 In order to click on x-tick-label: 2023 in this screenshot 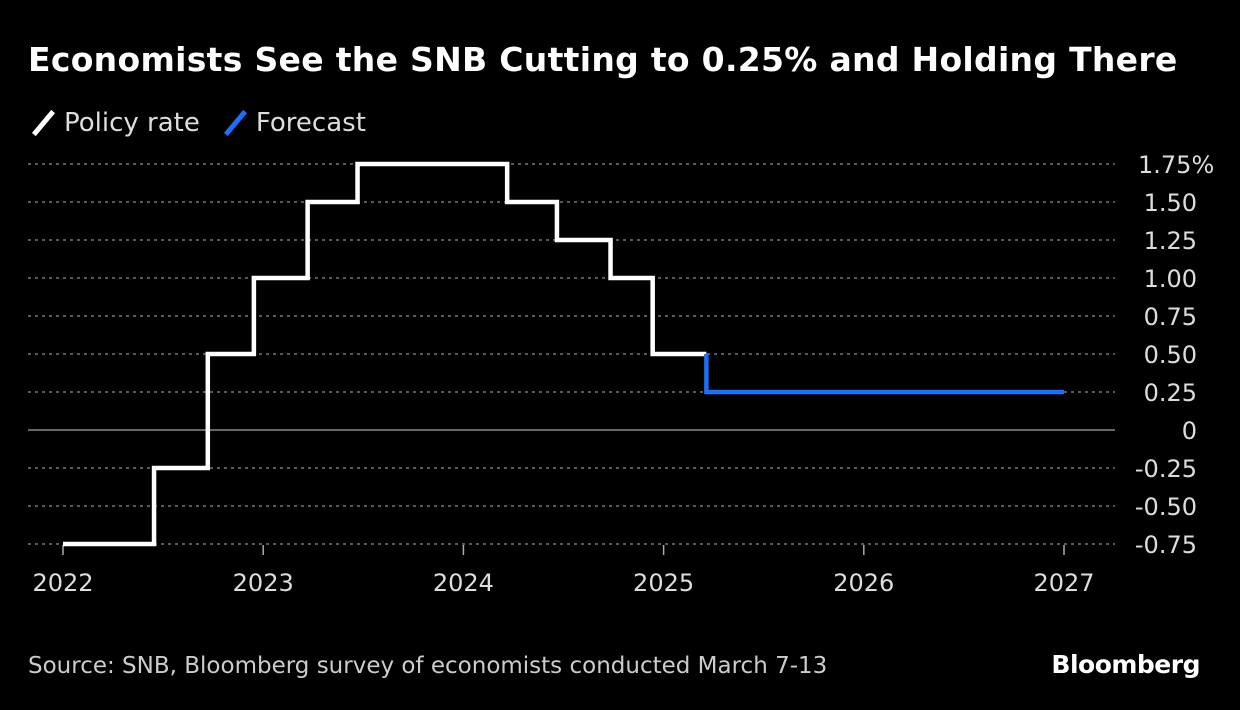, I will do `click(263, 583)`.